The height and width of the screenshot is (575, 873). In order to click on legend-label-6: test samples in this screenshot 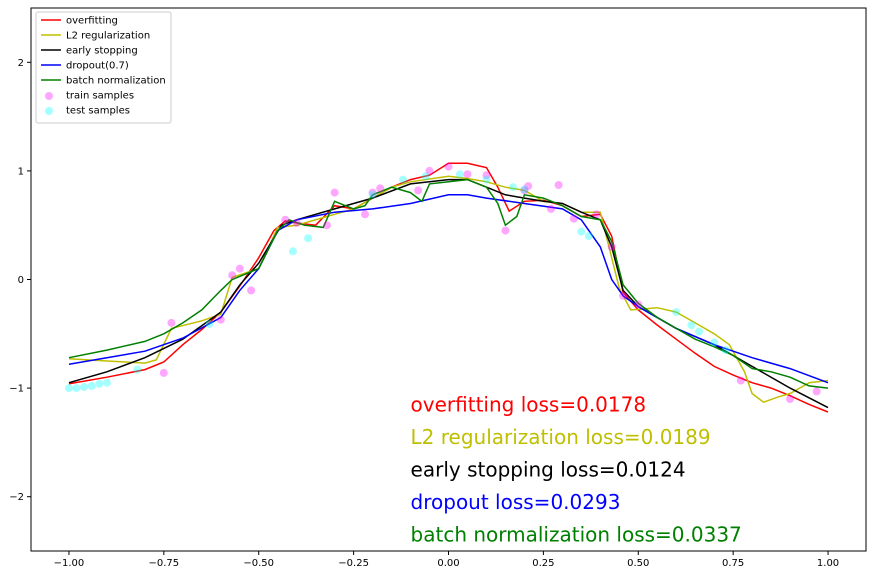, I will do `click(98, 111)`.